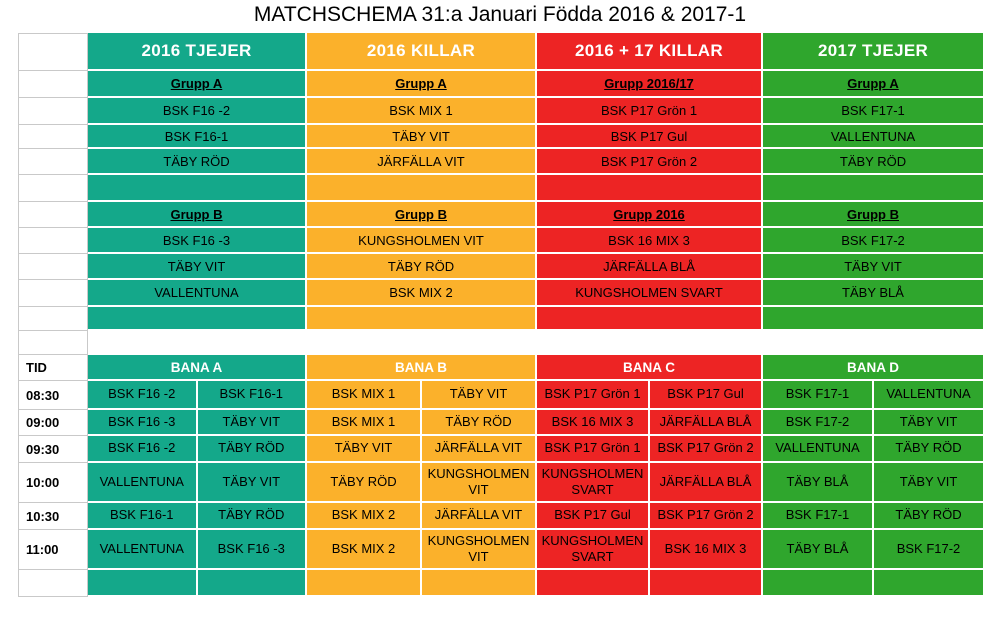 Image resolution: width=1000 pixels, height=618 pixels. I want to click on bana-header: BANA D, so click(874, 368).